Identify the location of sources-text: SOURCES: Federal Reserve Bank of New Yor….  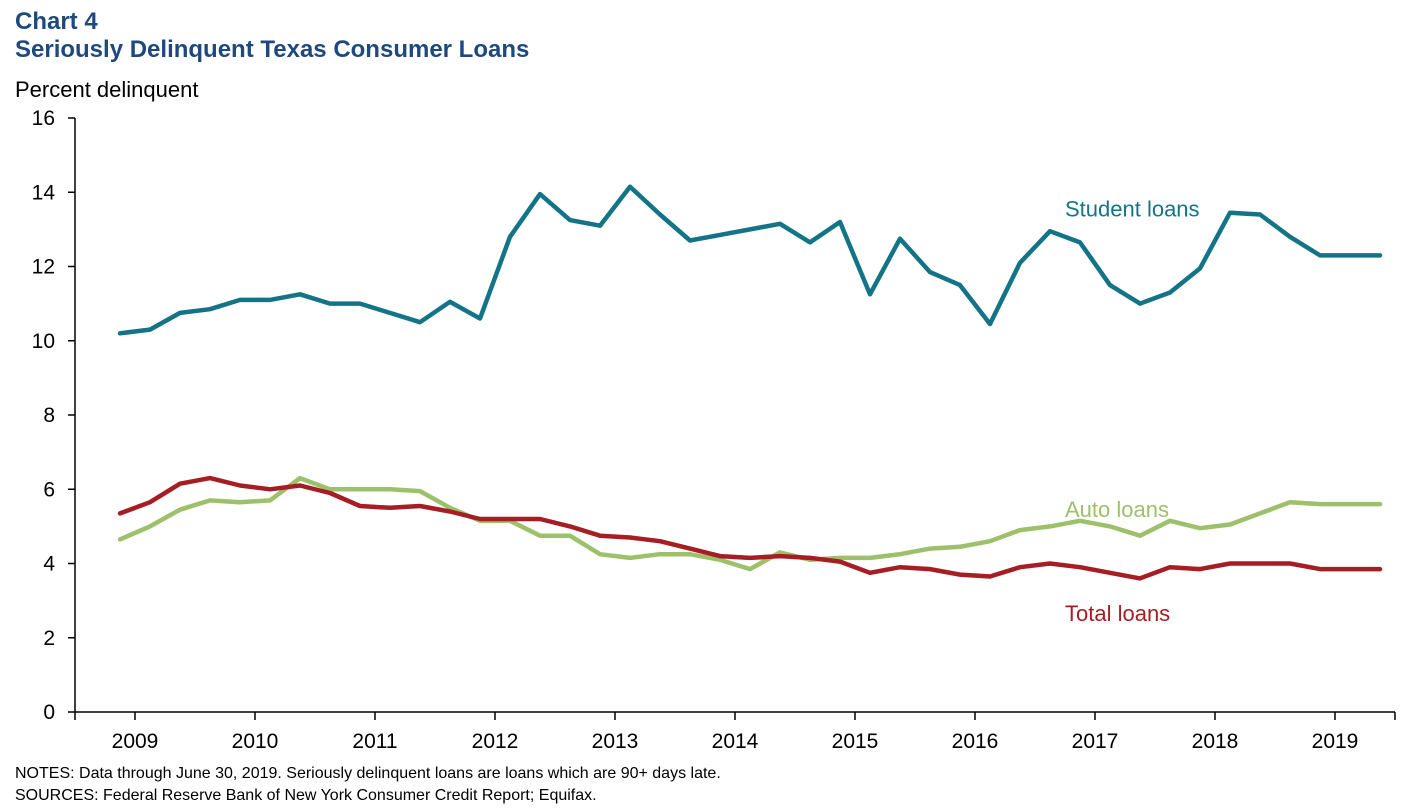
(306, 795).